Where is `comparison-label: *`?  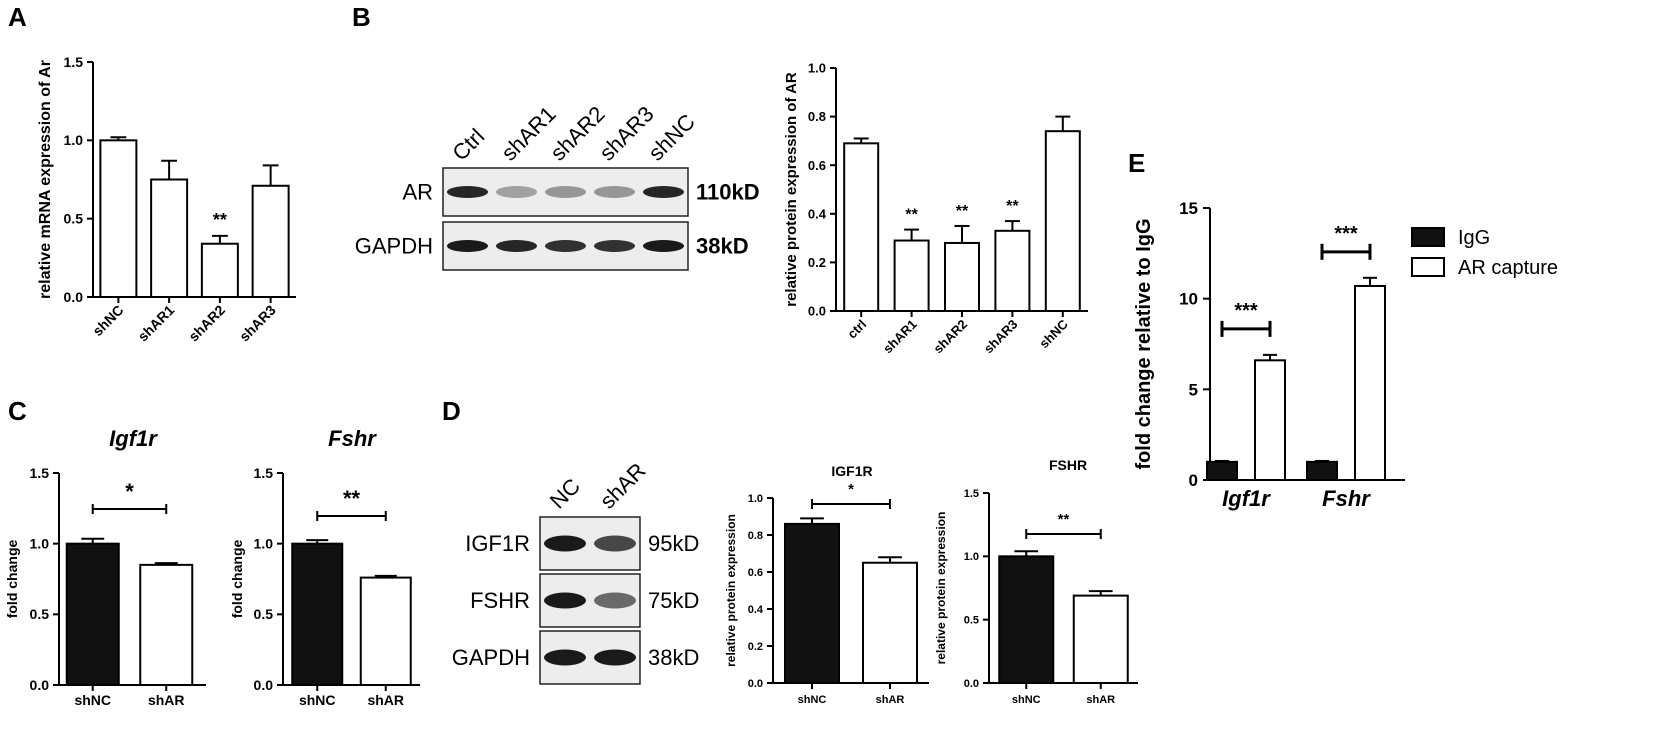 comparison-label: * is located at coordinates (851, 489).